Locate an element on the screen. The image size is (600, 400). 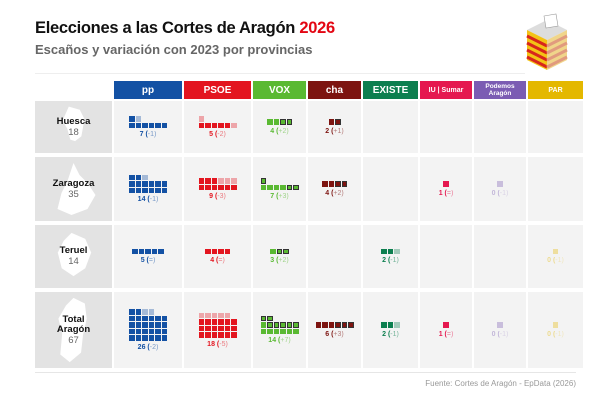
seat-change: -3 is located at coordinates (220, 196).